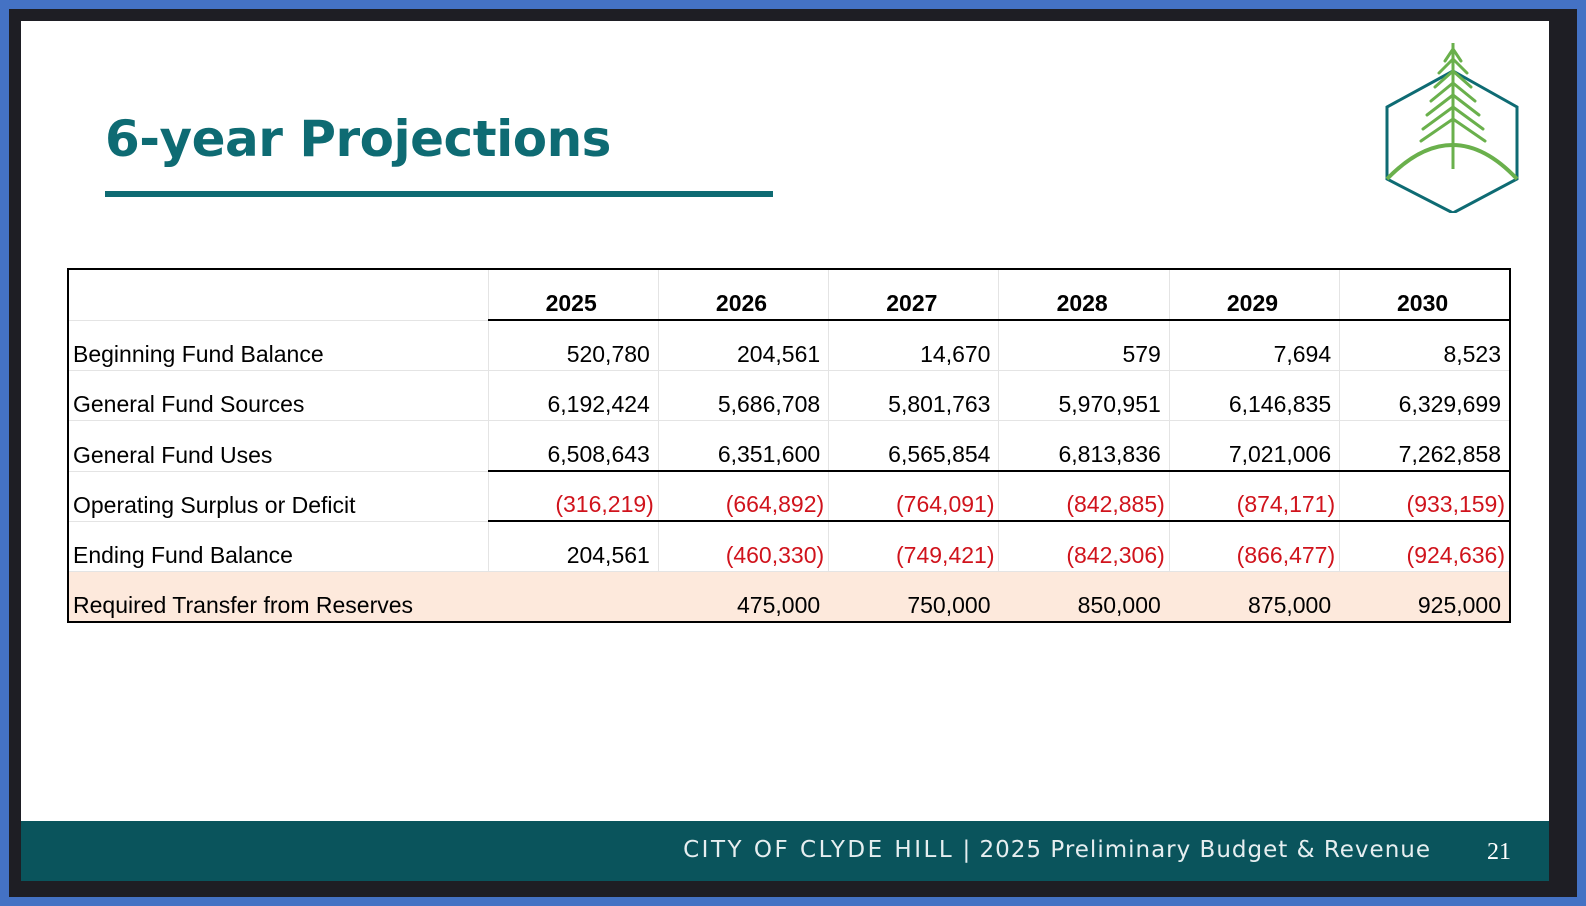 The image size is (1586, 906). Describe the element at coordinates (1425, 345) in the screenshot. I see `cell-value: 8,523` at that location.